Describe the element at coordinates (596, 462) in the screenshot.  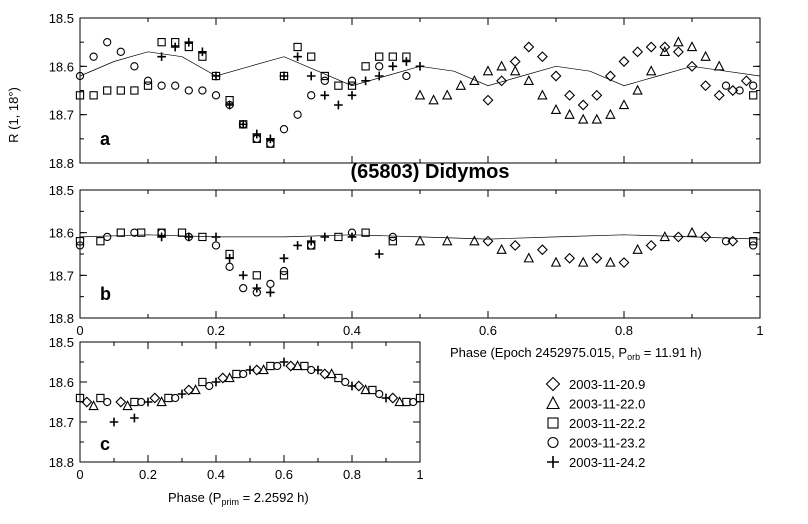
I see `legend-item: 2003-11-24.2` at that location.